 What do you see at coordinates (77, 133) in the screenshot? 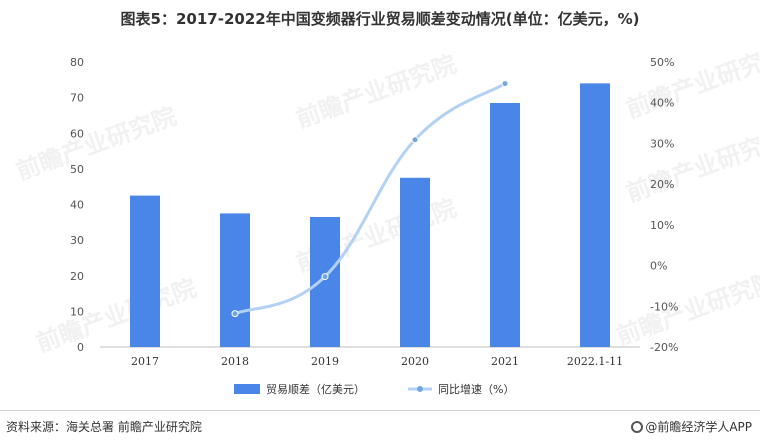
I see `y-left-tick-label: 60` at bounding box center [77, 133].